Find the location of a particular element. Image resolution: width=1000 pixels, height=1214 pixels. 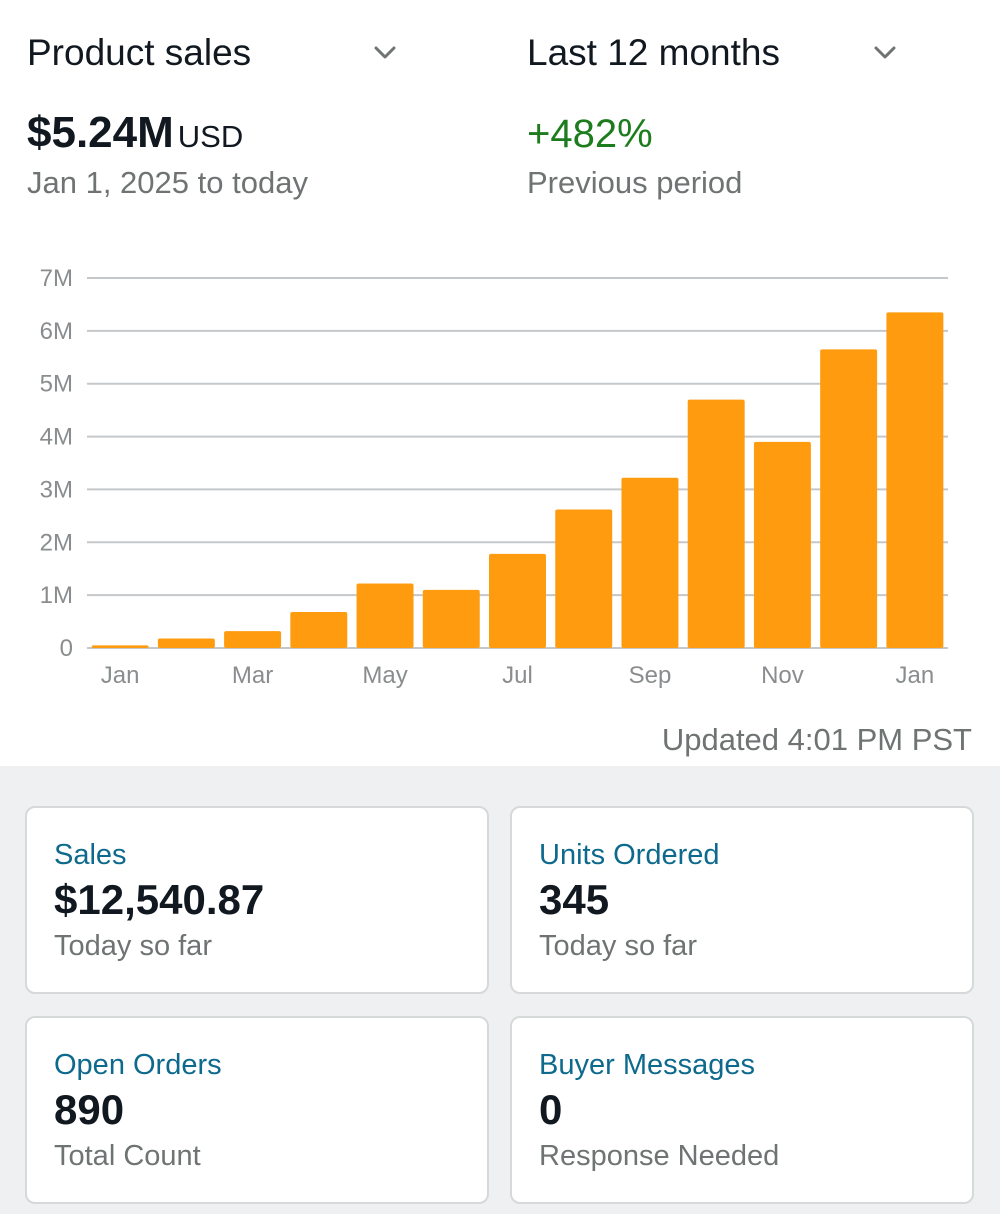

sales-card: Sales $12,540.87 Today so far is located at coordinates (257, 900).